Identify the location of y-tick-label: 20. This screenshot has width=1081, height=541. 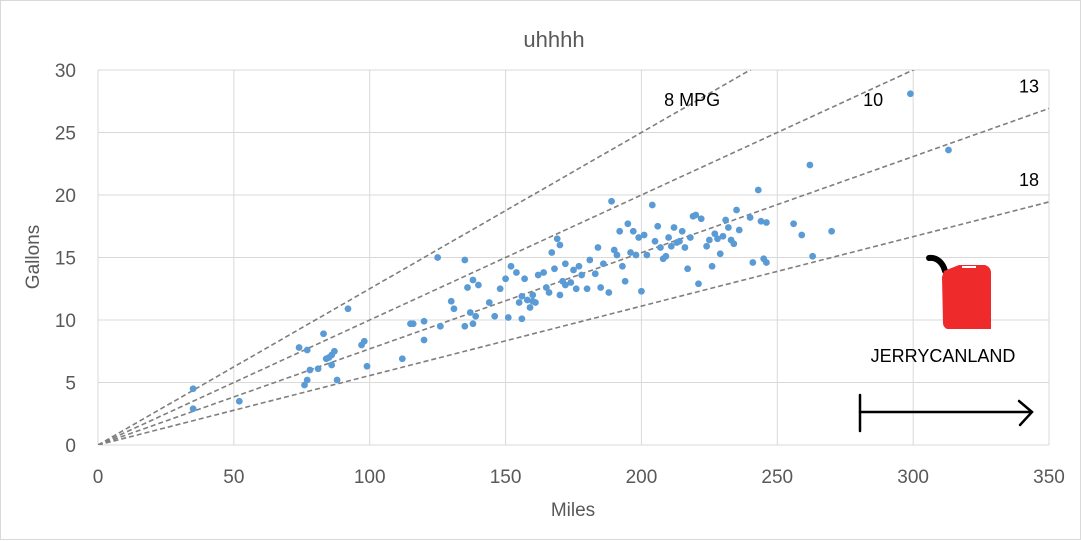
(65, 196).